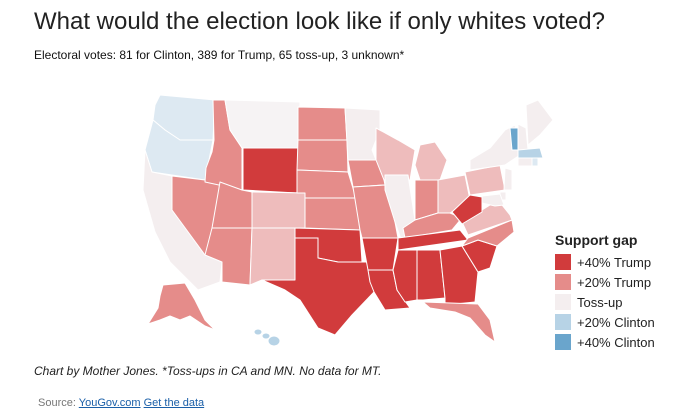 The height and width of the screenshot is (418, 681). What do you see at coordinates (523, 137) in the screenshot?
I see `state-NH` at bounding box center [523, 137].